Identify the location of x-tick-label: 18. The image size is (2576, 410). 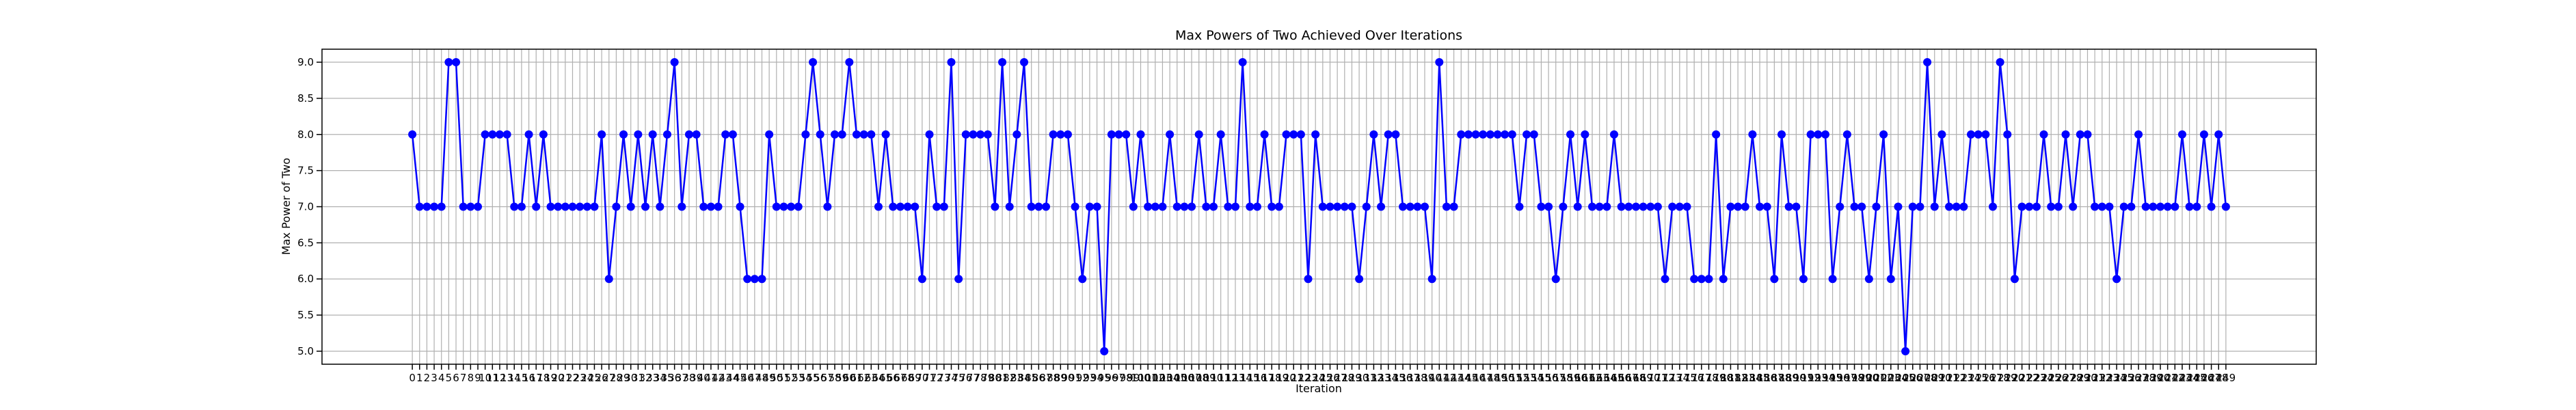
(543, 378).